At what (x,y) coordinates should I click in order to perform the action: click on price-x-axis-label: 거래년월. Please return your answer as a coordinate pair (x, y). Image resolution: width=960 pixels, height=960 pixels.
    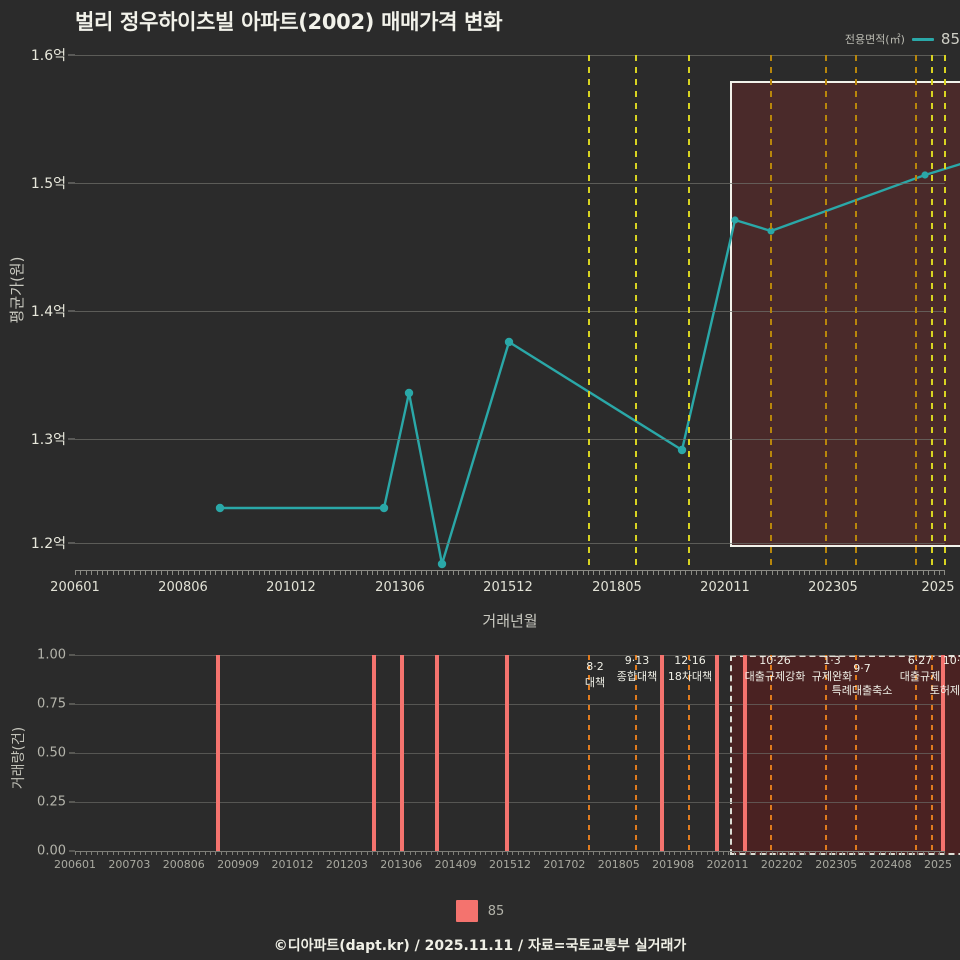
    Looking at the image, I should click on (510, 621).